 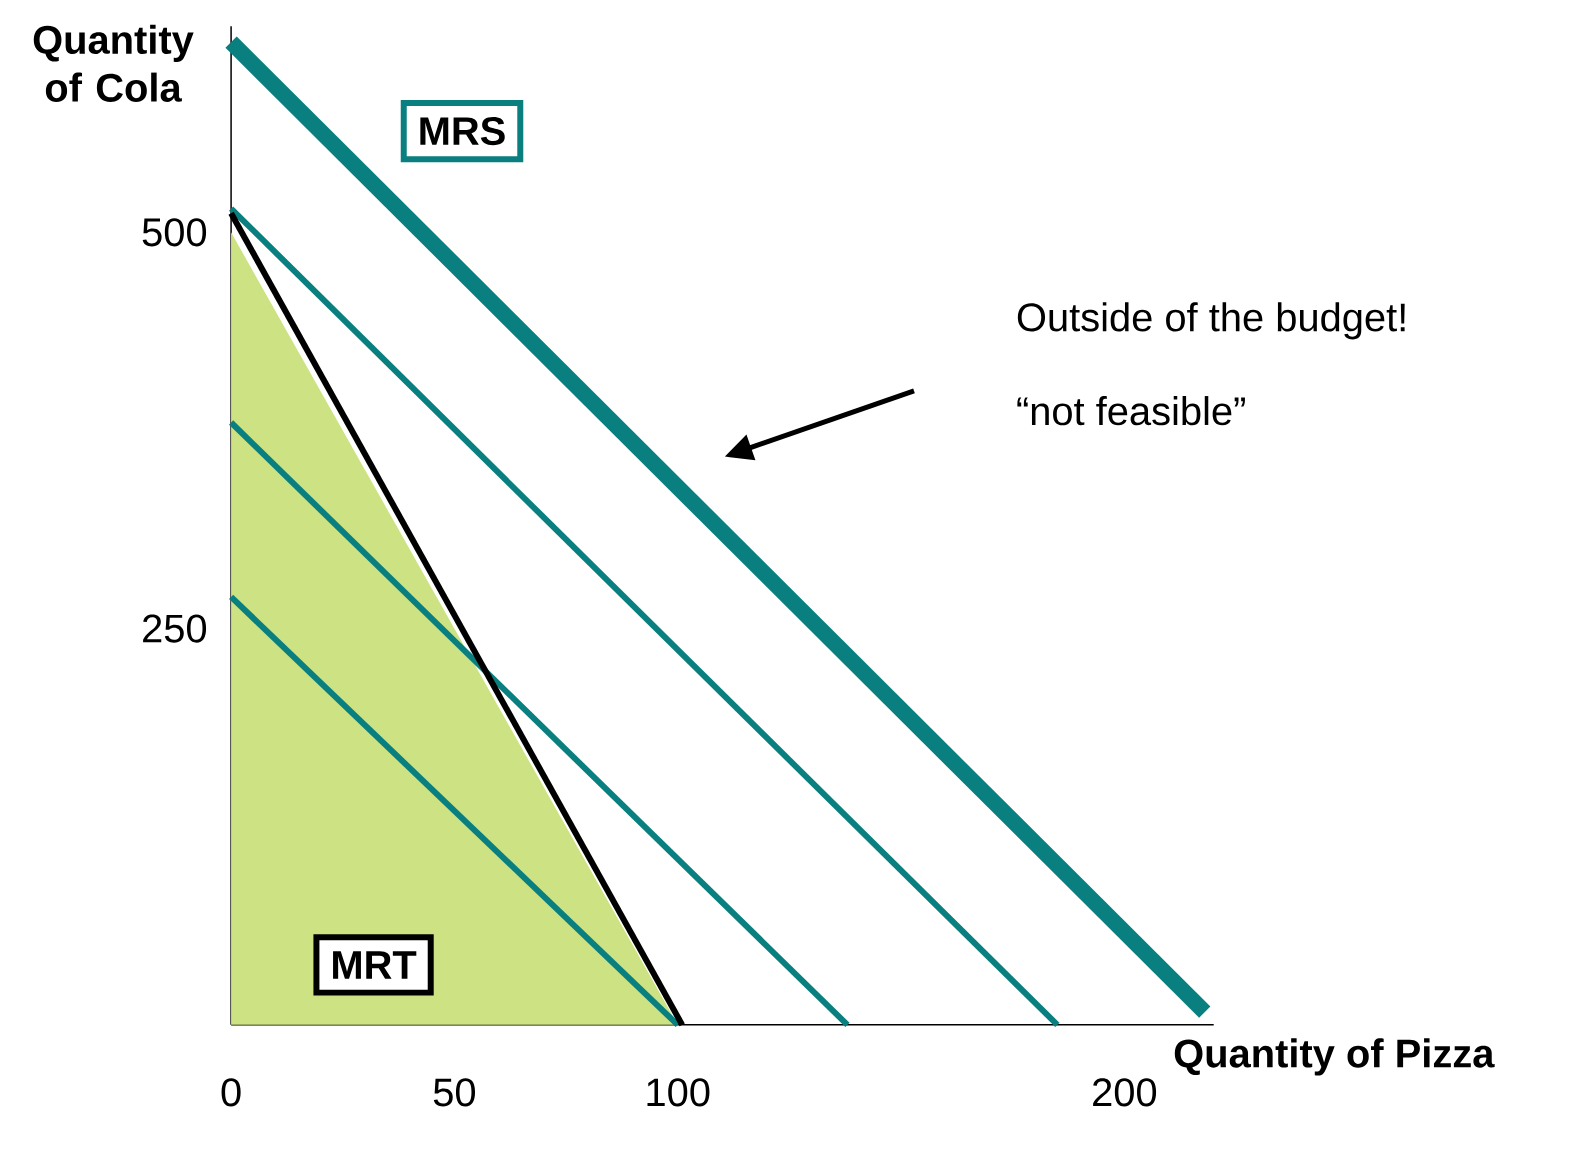 What do you see at coordinates (175, 628) in the screenshot?
I see `y-tick-label: 250` at bounding box center [175, 628].